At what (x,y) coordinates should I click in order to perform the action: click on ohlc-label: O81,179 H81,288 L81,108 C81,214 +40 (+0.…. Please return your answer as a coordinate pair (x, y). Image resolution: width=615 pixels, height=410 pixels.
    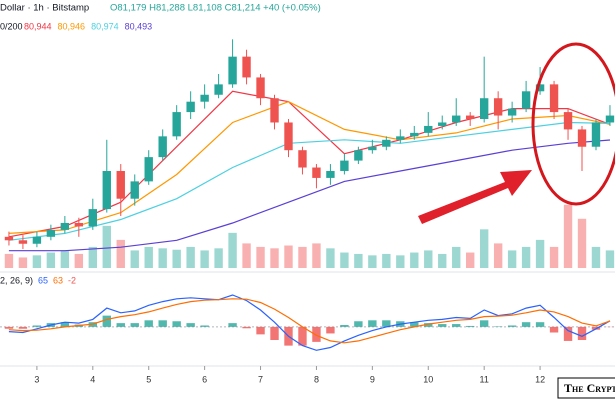
    Looking at the image, I should click on (215, 8).